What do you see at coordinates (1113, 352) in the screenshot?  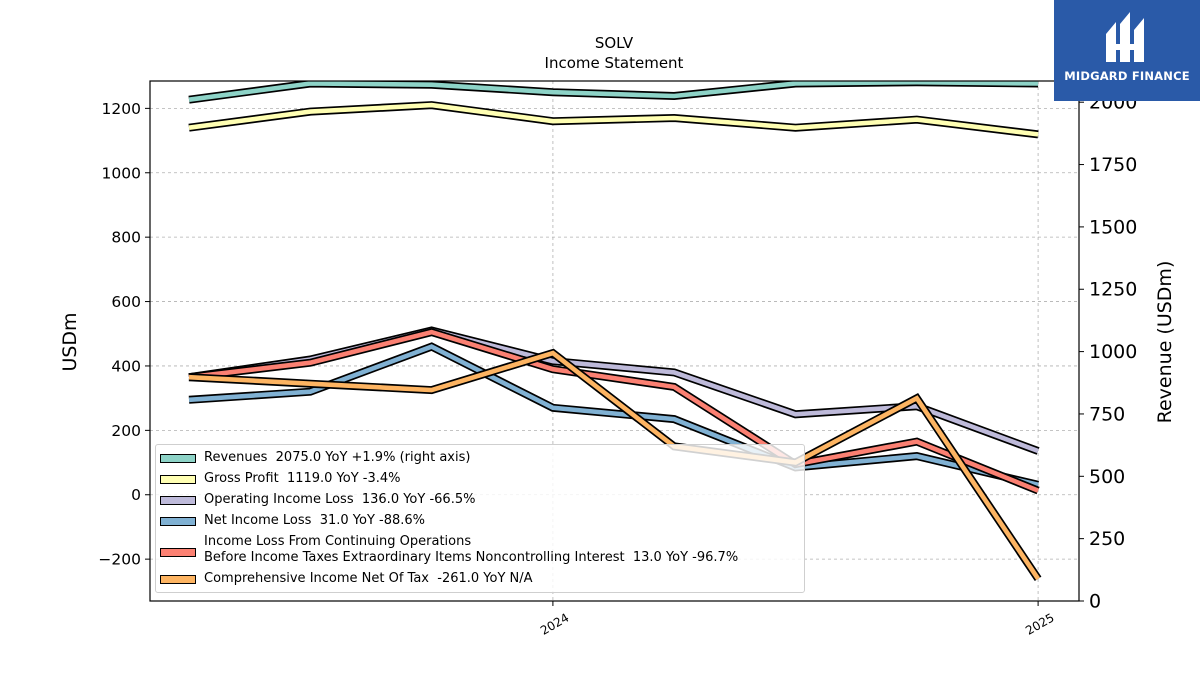 I see `y2-tick-label: 1000` at bounding box center [1113, 352].